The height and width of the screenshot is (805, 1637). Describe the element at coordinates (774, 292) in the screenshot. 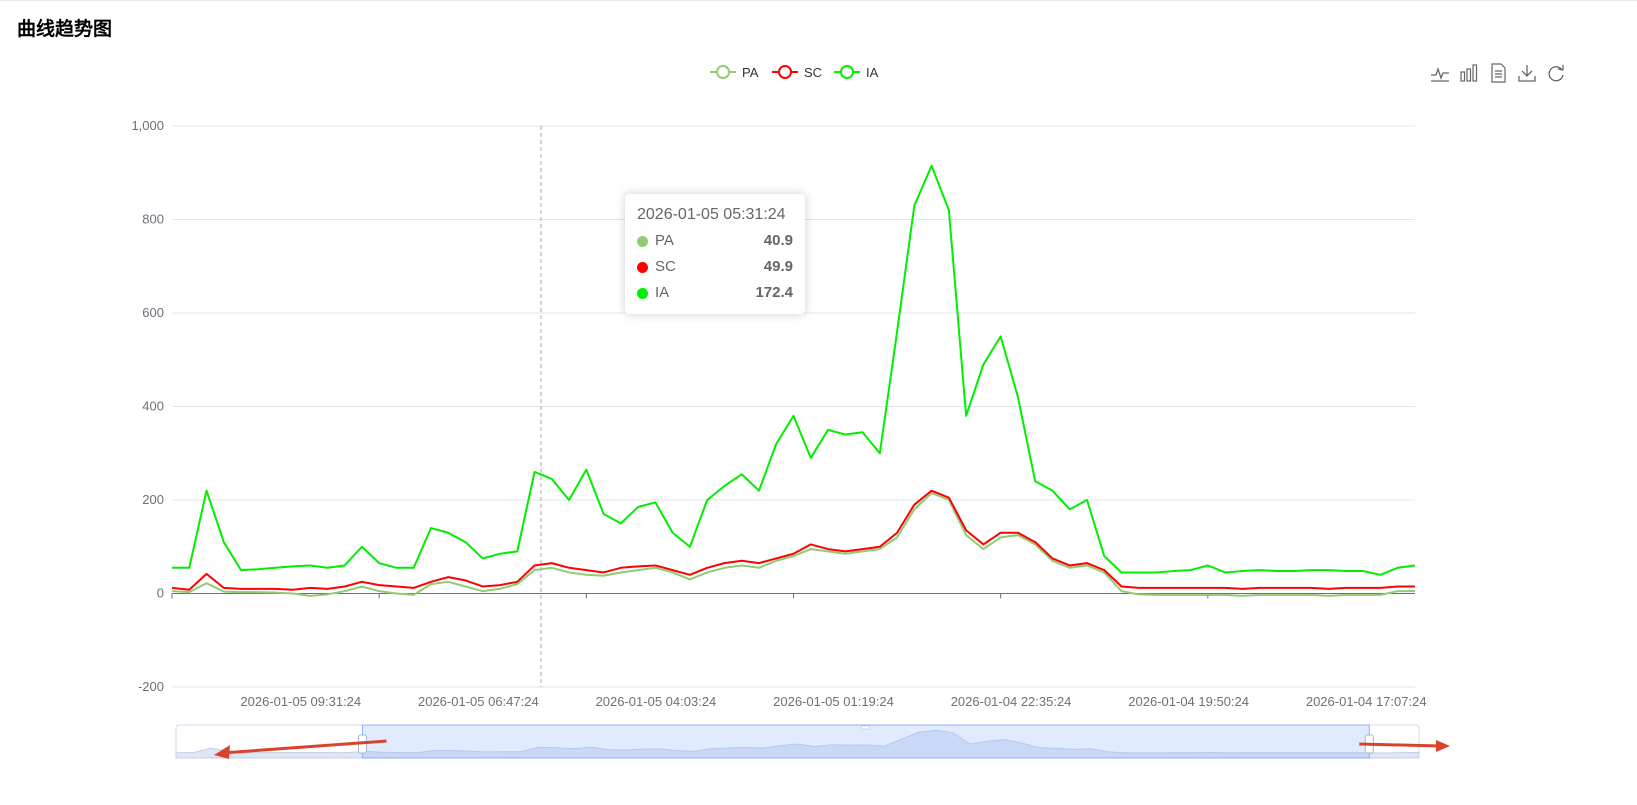

I see `tooltip-series-value: 172.4` at that location.